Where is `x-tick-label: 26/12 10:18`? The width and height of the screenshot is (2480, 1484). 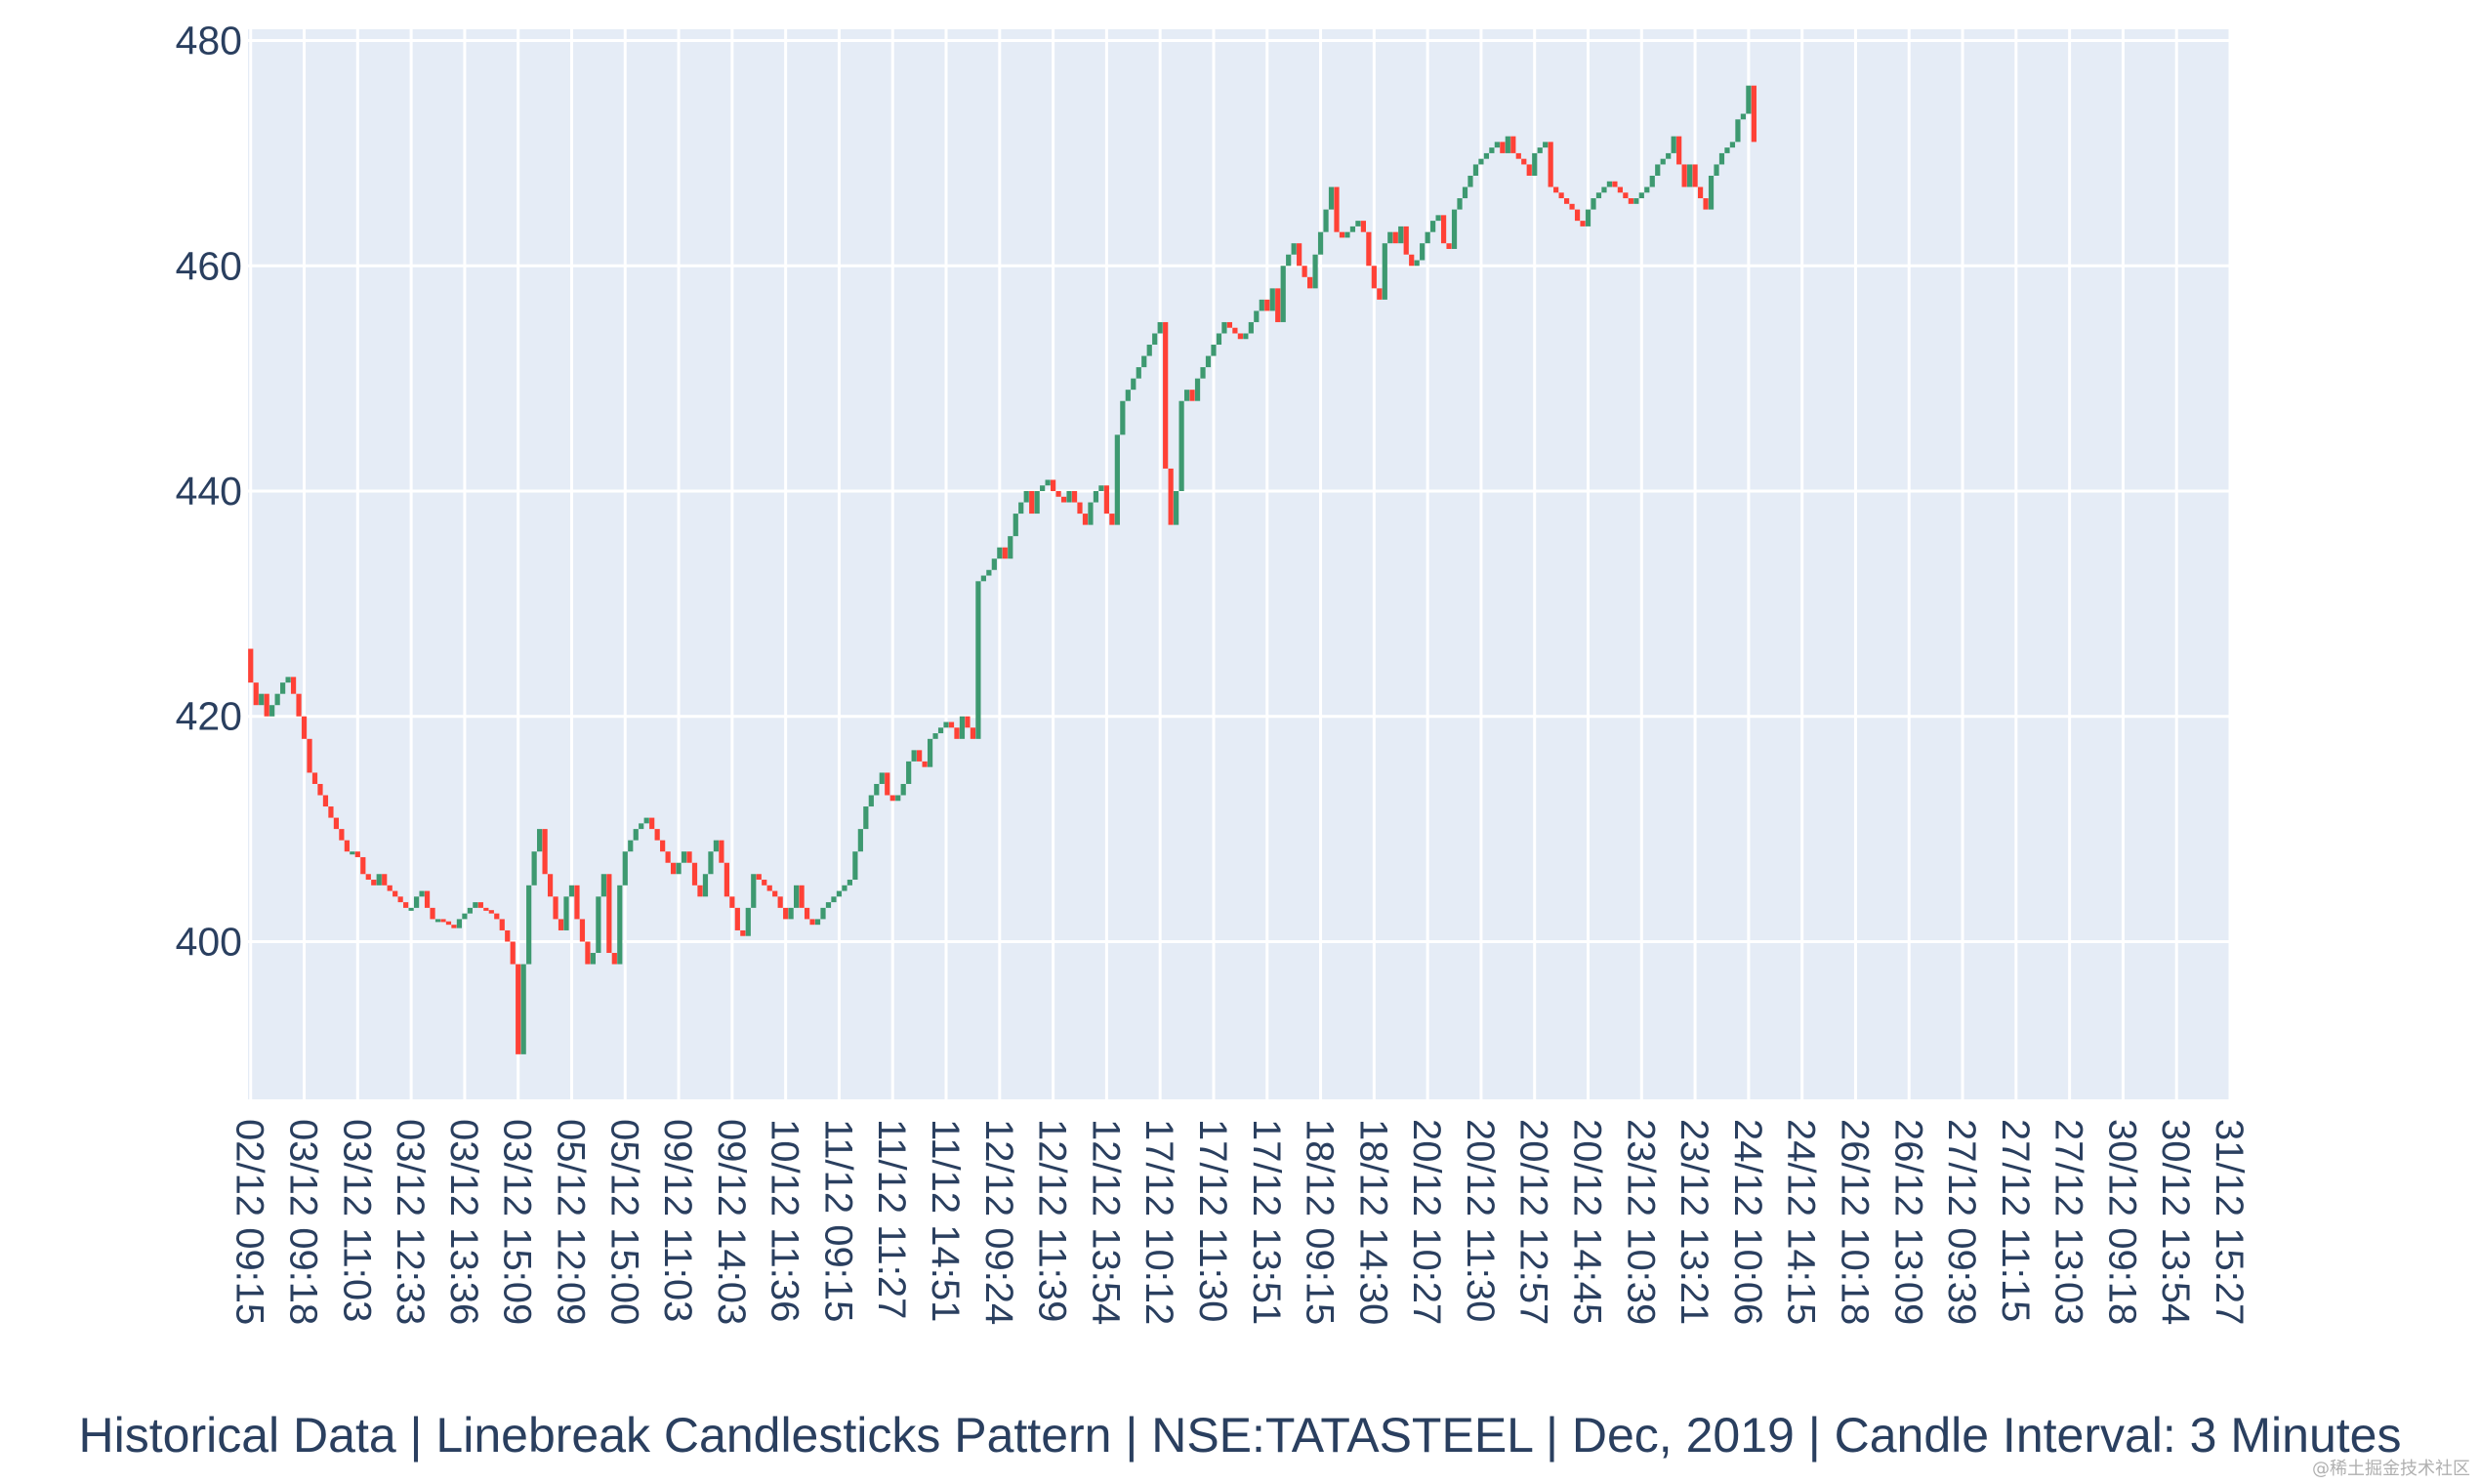
x-tick-label: 26/12 10:18 is located at coordinates (1854, 1222).